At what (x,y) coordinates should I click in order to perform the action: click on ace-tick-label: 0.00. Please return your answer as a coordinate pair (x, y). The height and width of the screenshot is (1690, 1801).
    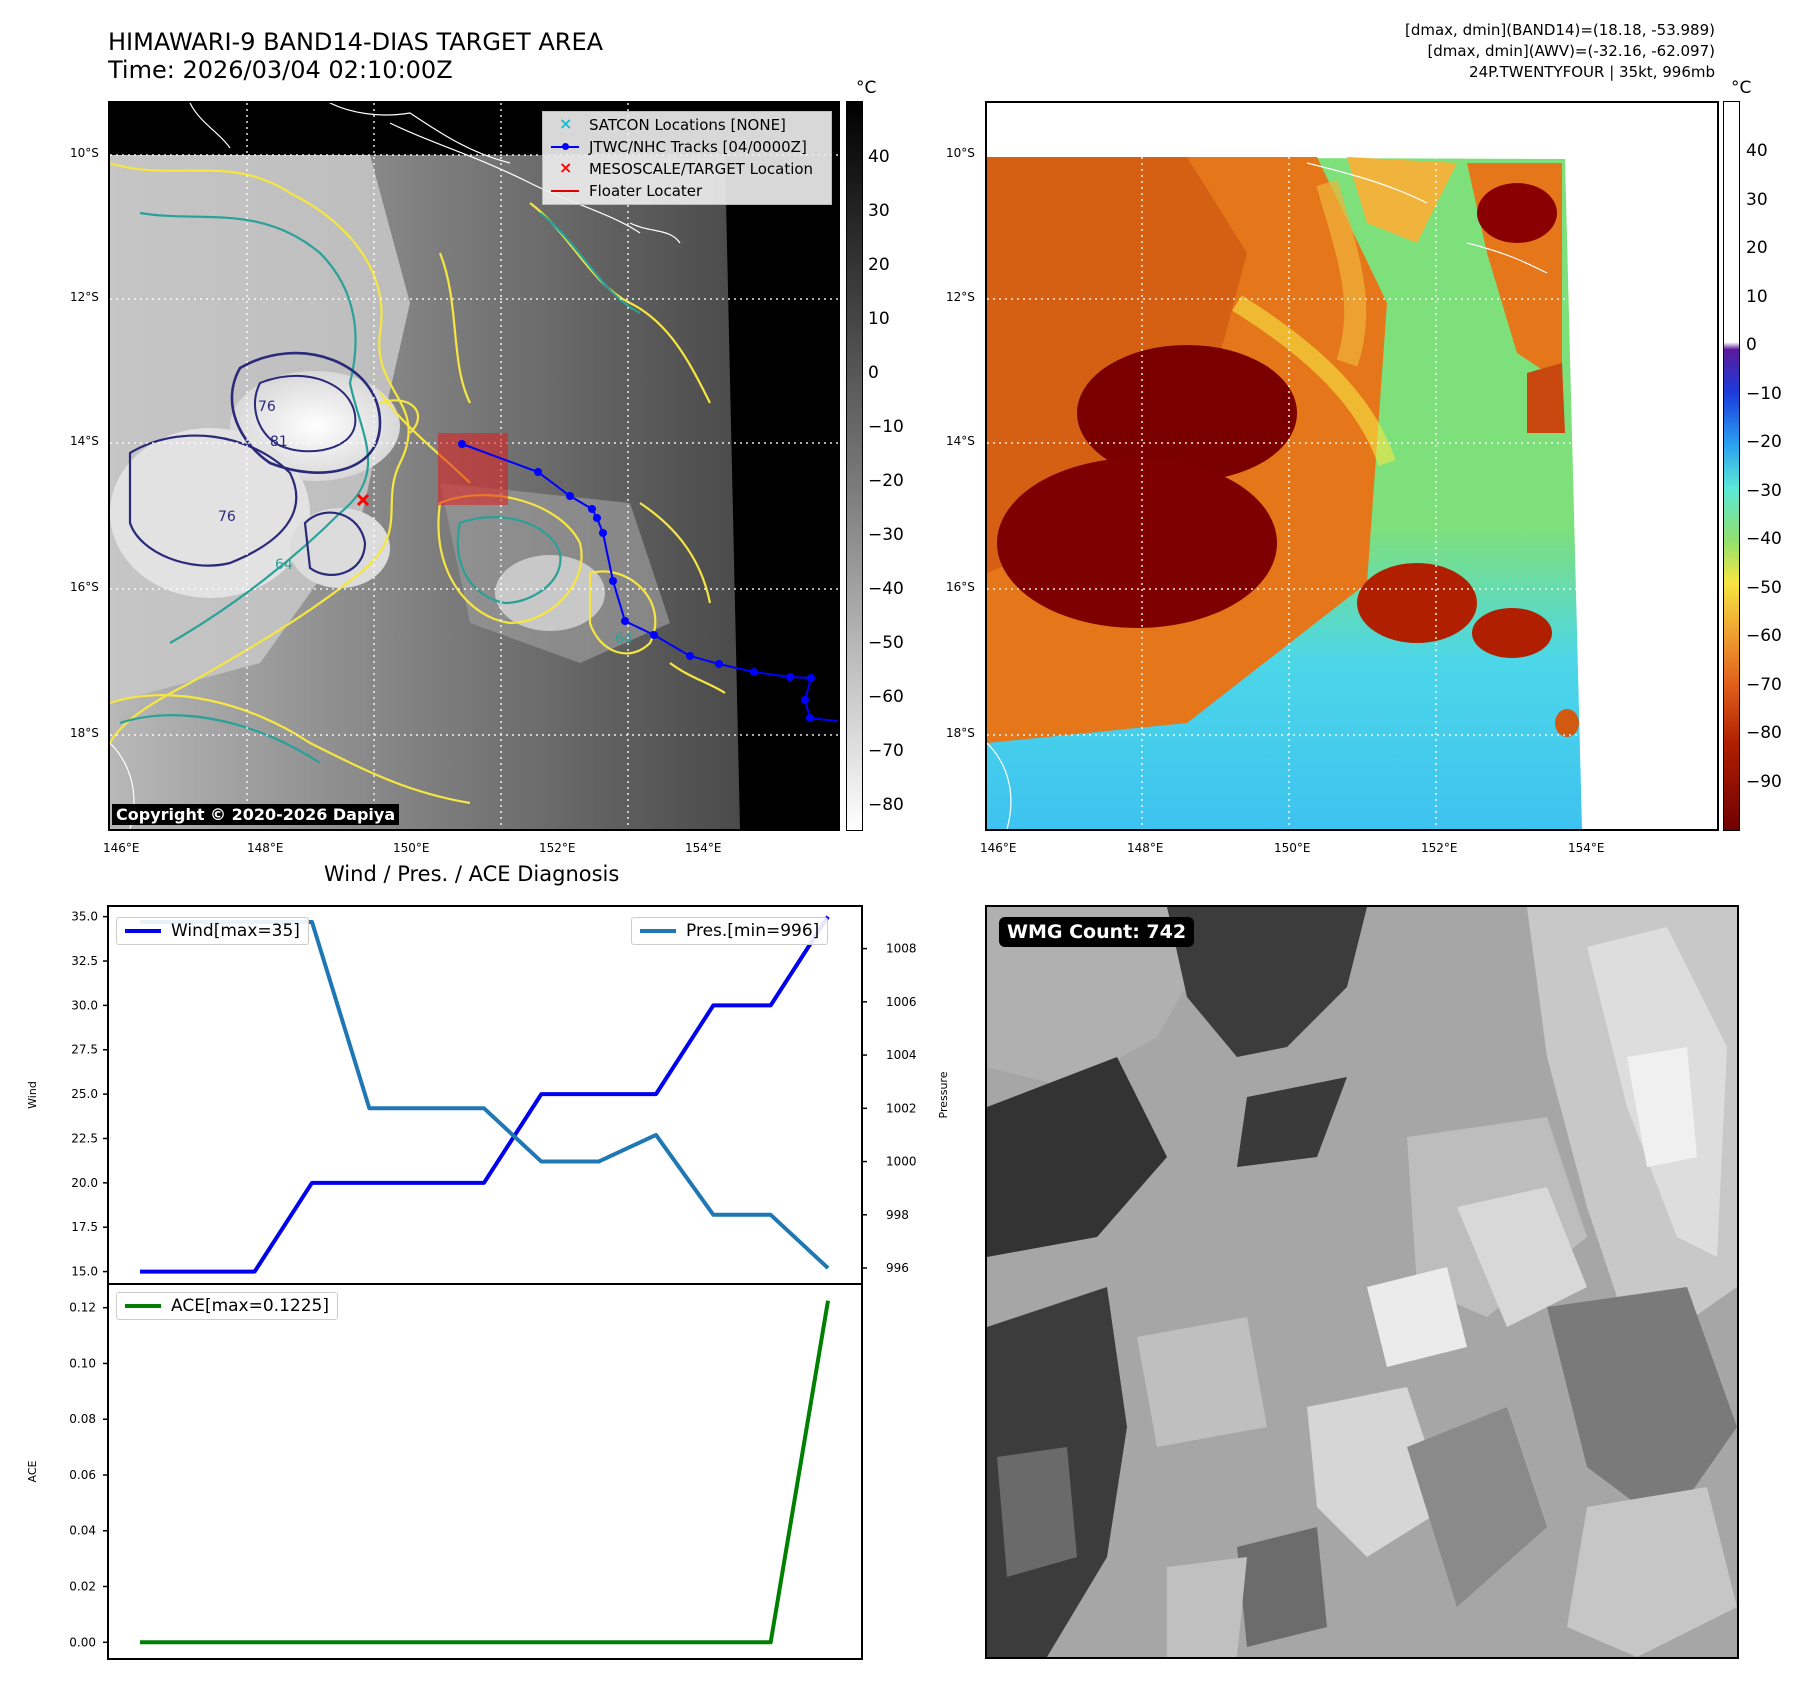
    Looking at the image, I should click on (82, 1642).